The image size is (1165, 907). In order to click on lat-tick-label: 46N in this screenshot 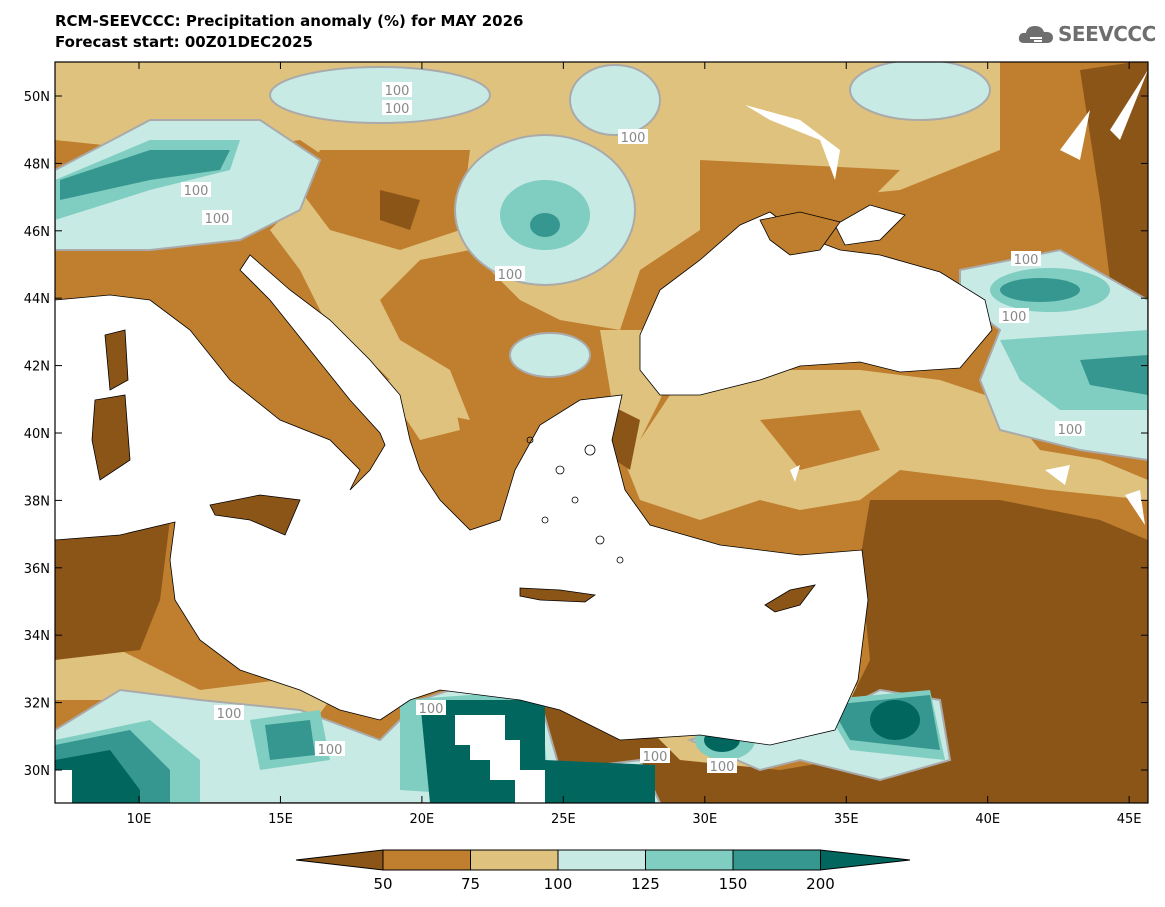, I will do `click(37, 232)`.